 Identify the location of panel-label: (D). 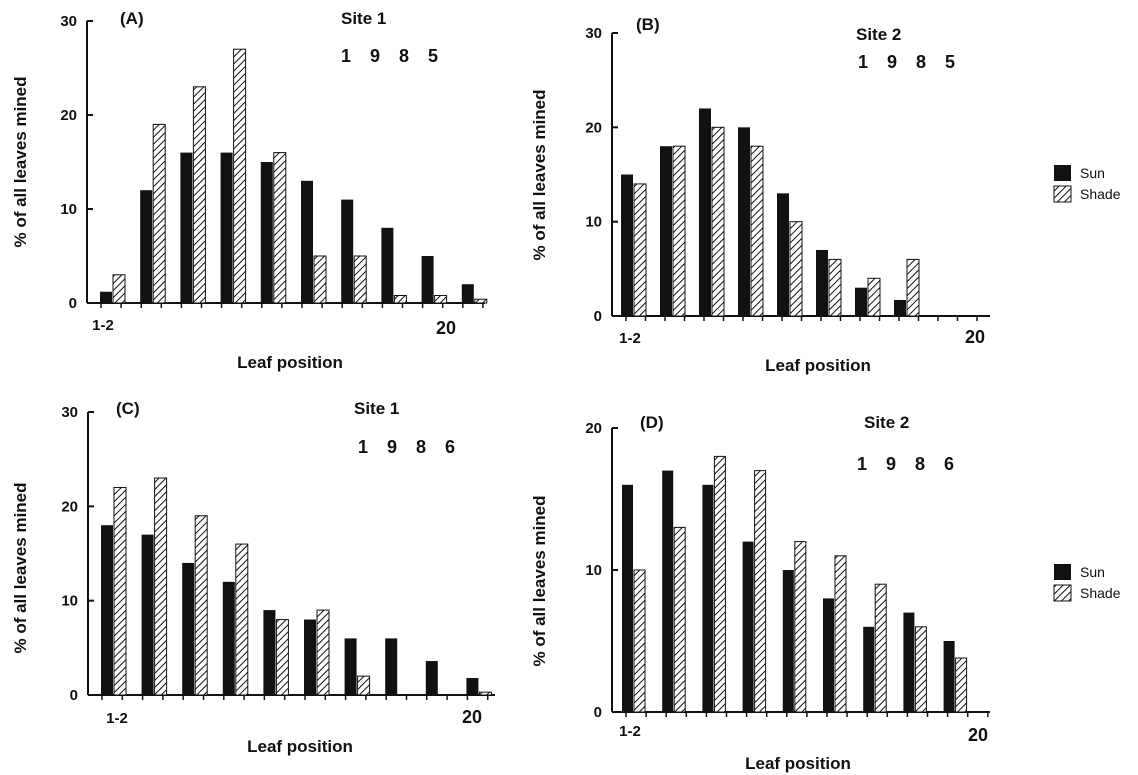
(652, 422).